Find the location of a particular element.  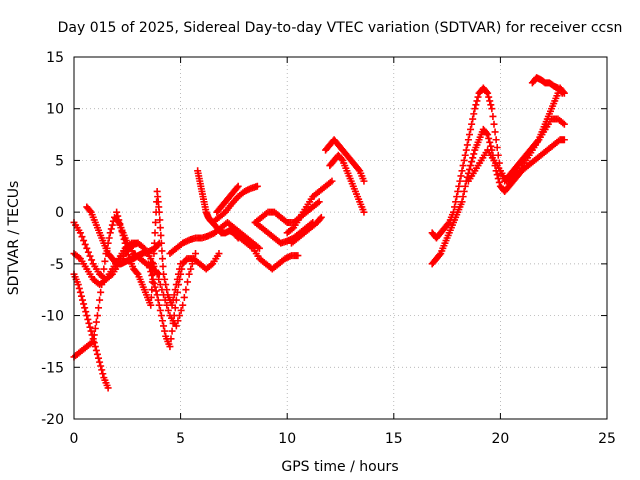

y-tick-label: -20 is located at coordinates (52, 420).